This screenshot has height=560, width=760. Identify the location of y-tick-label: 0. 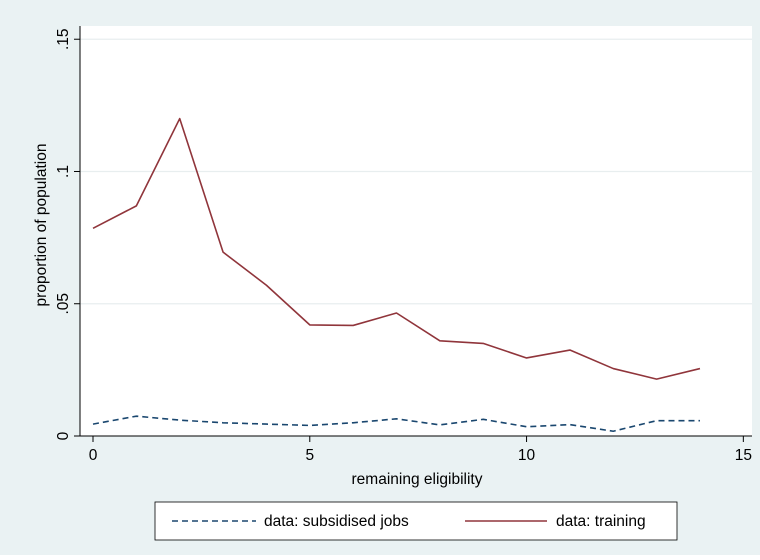
(63, 435).